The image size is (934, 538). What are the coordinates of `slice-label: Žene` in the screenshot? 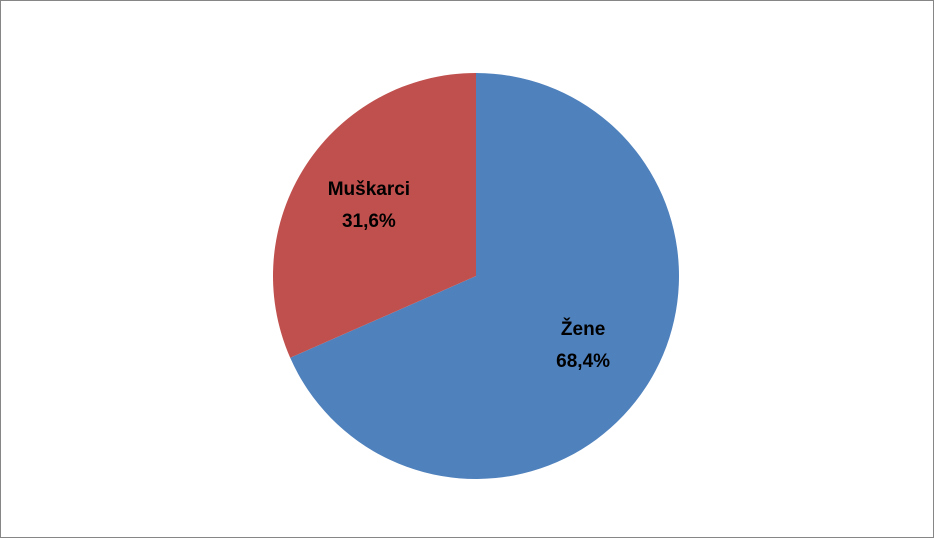 It's located at (583, 329).